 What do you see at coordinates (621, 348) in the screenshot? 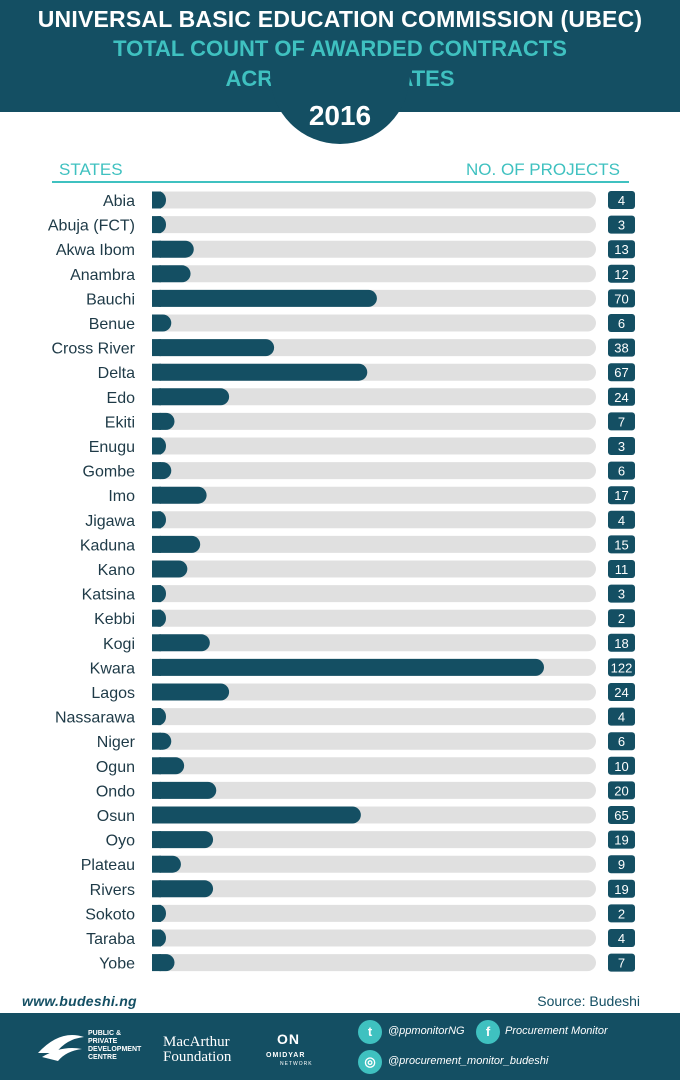
I see `value-label: 38` at bounding box center [621, 348].